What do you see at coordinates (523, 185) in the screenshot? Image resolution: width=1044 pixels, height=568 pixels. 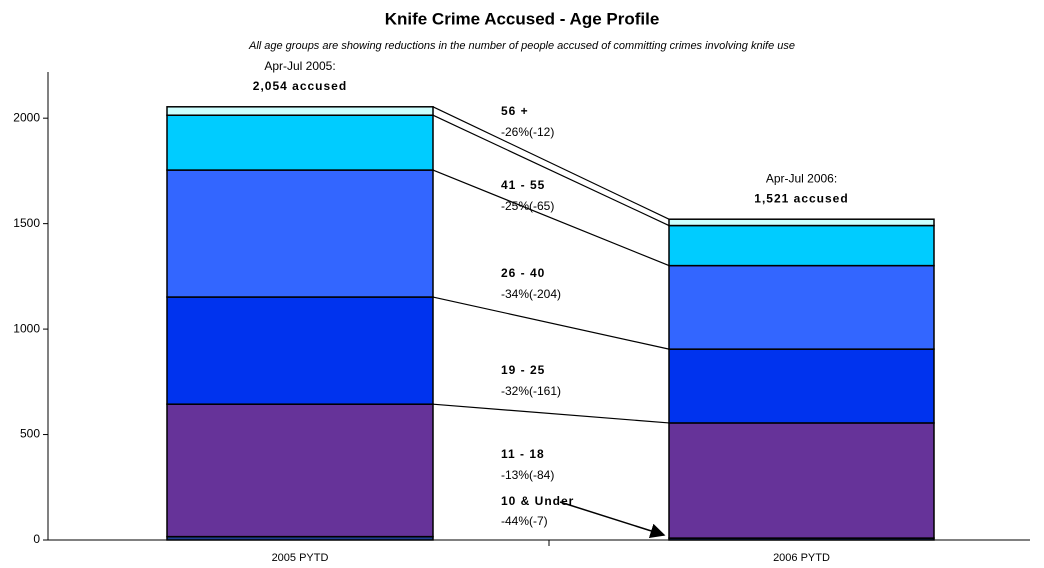 I see `series-label: 41 - 55` at bounding box center [523, 185].